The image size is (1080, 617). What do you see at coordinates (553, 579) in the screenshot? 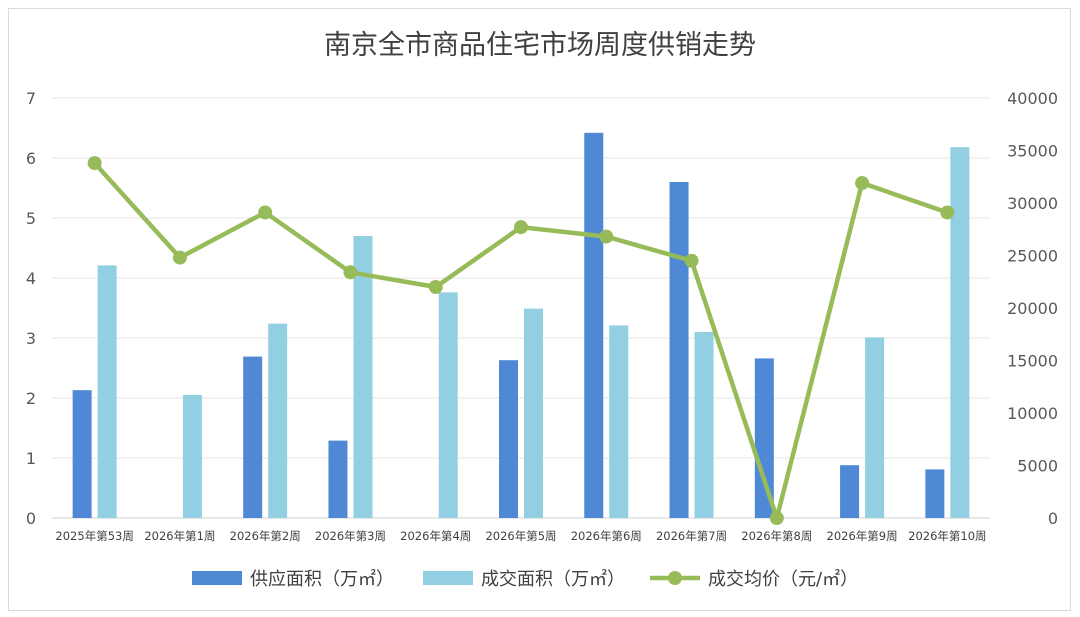
I see `legend-label-2: 成交面积（万㎡）` at bounding box center [553, 579].